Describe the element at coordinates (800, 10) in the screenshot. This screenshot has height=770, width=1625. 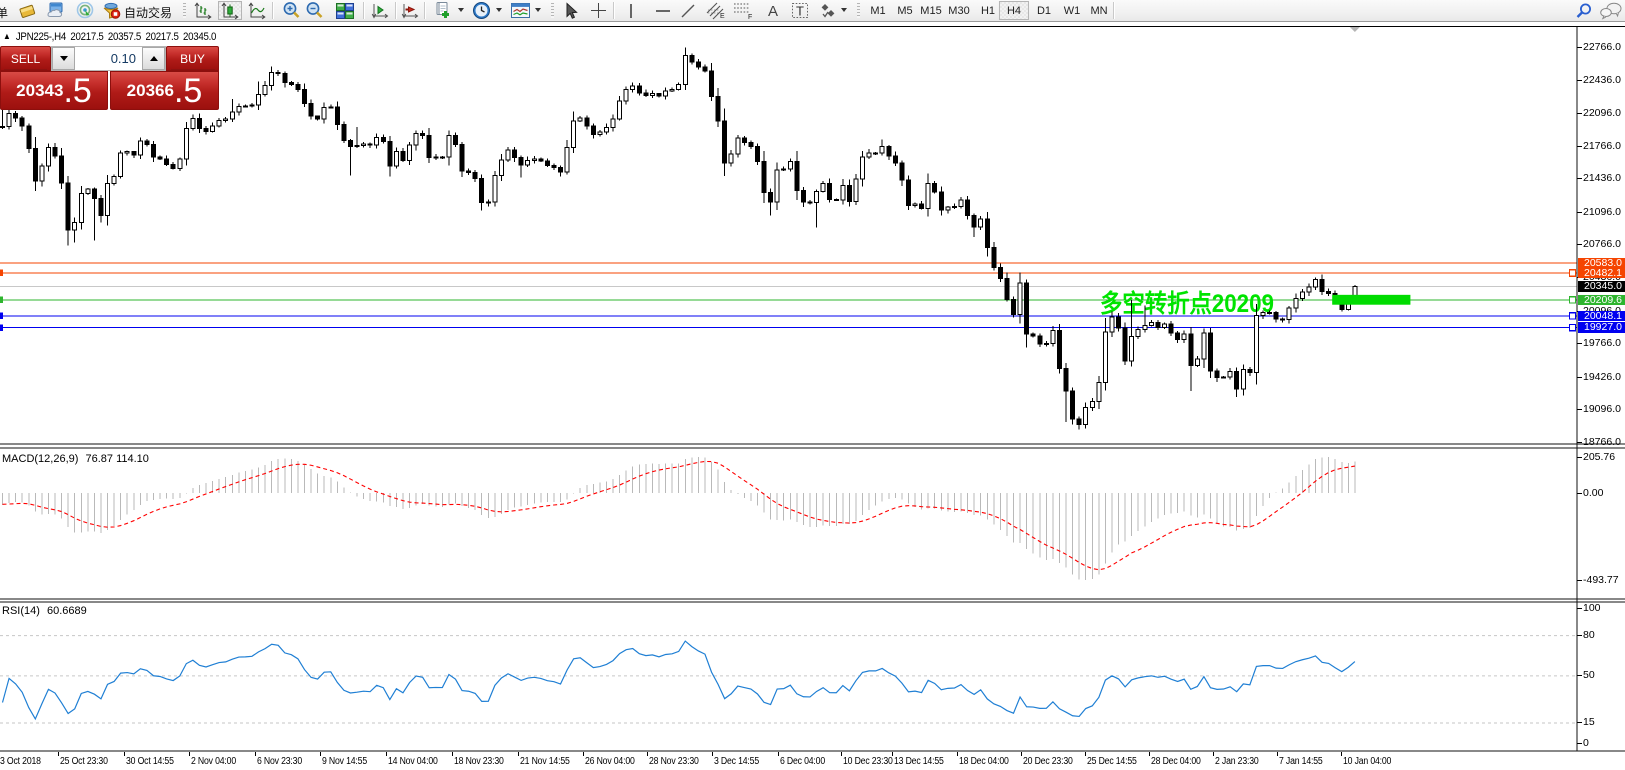
I see `text-label-button: T` at that location.